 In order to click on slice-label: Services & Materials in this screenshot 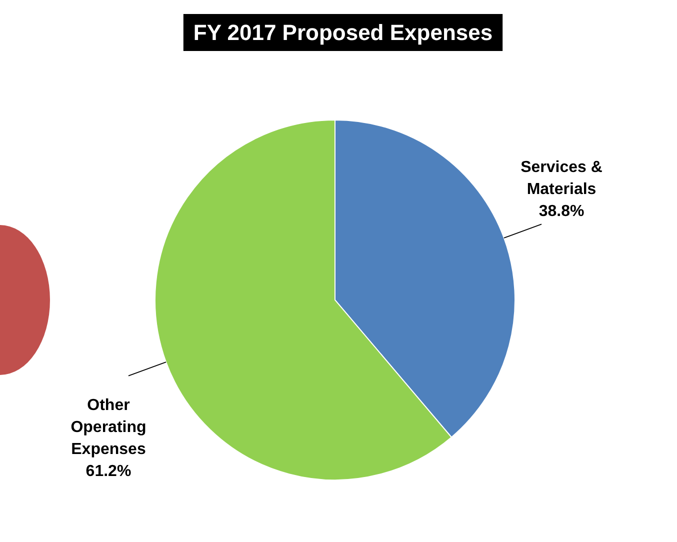, I will do `click(561, 178)`.